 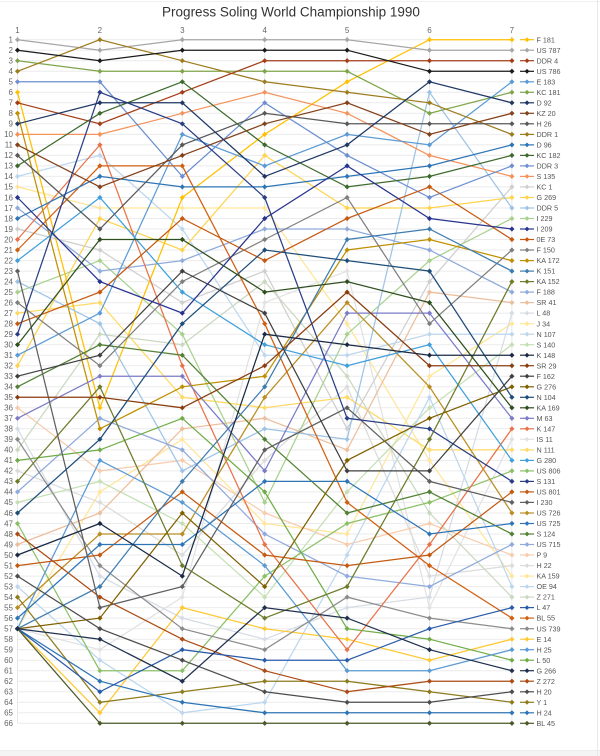 What do you see at coordinates (549, 471) in the screenshot?
I see `svg-text: US 806` at bounding box center [549, 471].